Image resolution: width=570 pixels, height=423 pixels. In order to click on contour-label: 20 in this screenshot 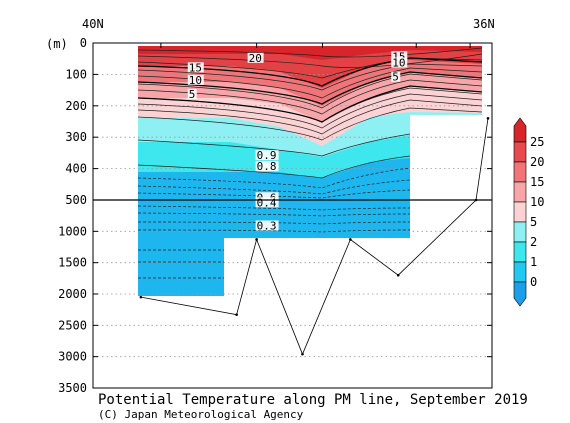, I will do `click(255, 58)`.